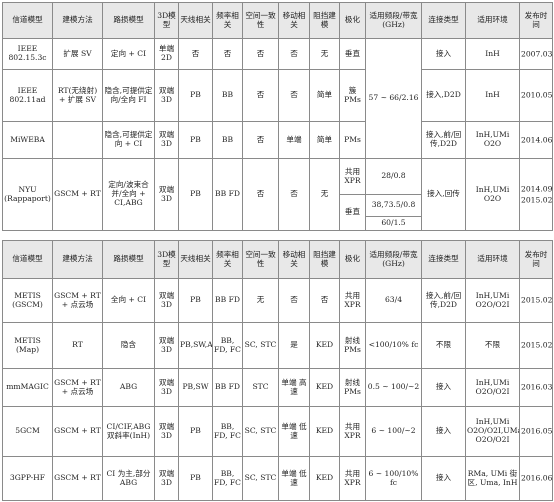 The image size is (554, 502). I want to click on cell-band: <100/10% fc, so click(393, 345).